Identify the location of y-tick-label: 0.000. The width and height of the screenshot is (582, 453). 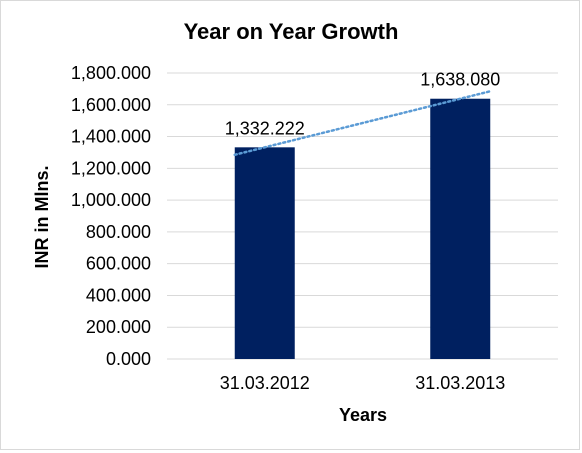
(128, 359).